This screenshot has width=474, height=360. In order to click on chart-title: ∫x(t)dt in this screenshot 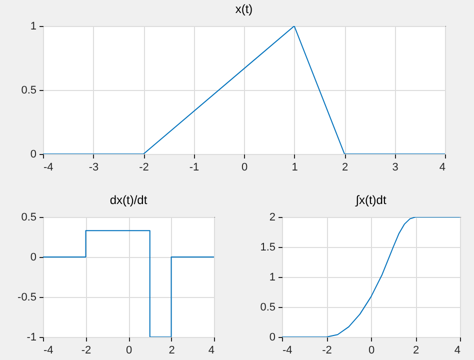, I will do `click(370, 200)`.